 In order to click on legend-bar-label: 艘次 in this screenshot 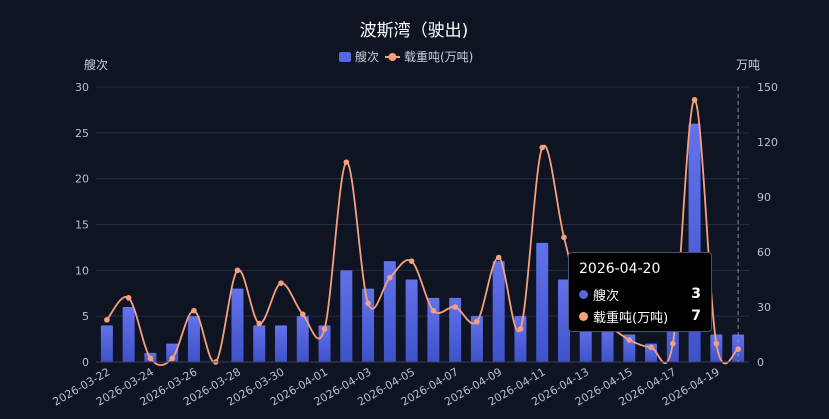, I will do `click(367, 56)`.